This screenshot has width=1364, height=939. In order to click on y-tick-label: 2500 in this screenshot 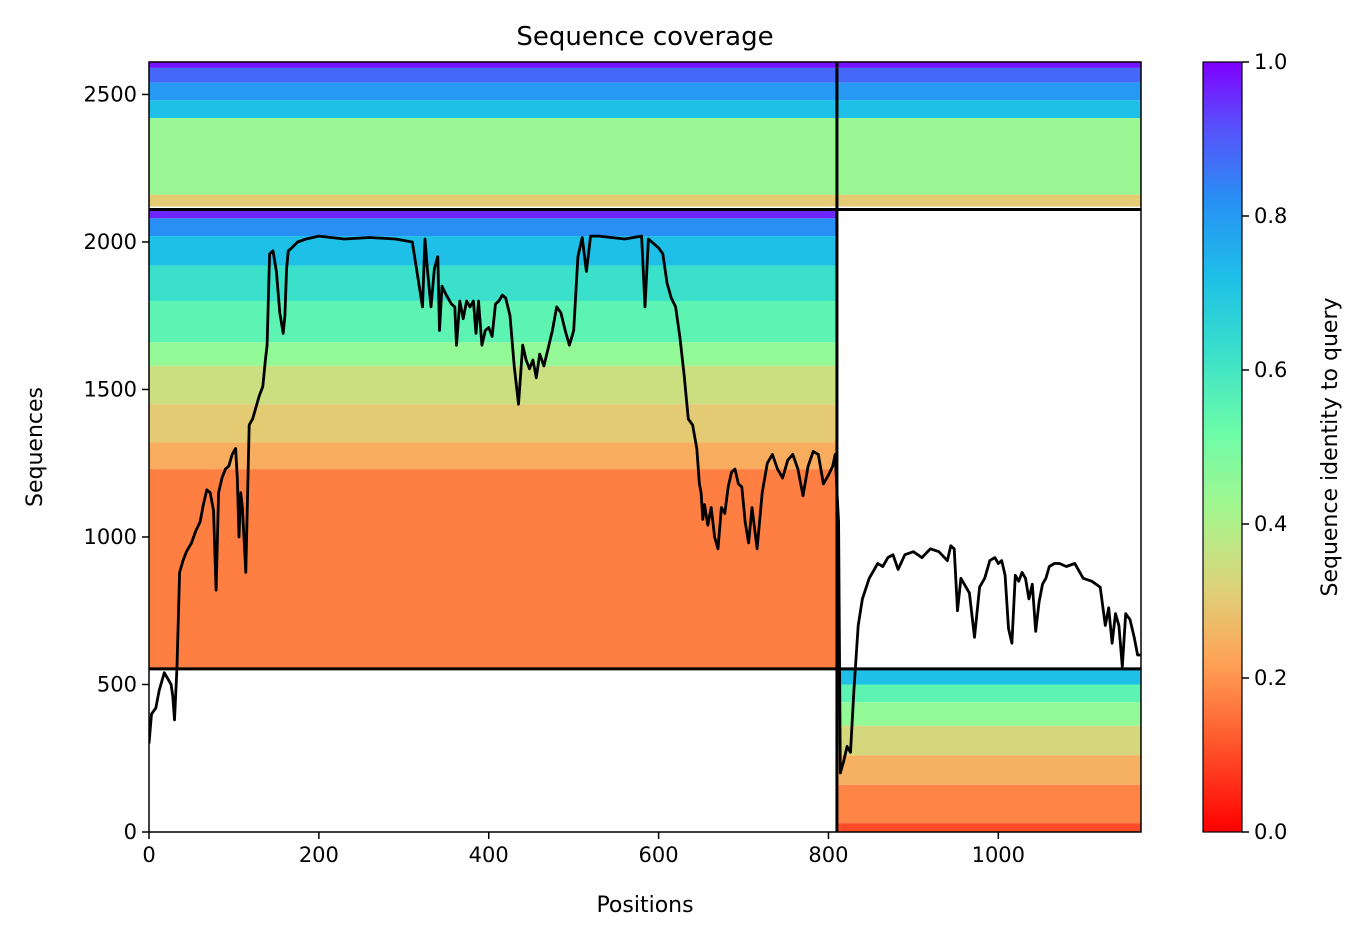, I will do `click(110, 94)`.